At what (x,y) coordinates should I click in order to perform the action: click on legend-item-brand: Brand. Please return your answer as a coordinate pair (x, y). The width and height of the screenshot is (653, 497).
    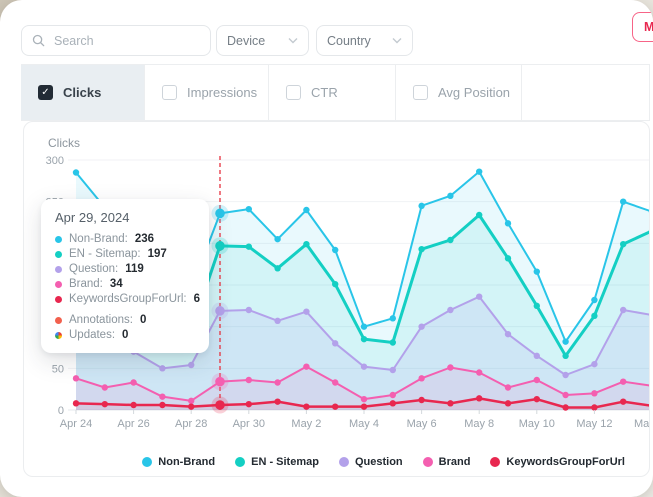
    Looking at the image, I should click on (446, 462).